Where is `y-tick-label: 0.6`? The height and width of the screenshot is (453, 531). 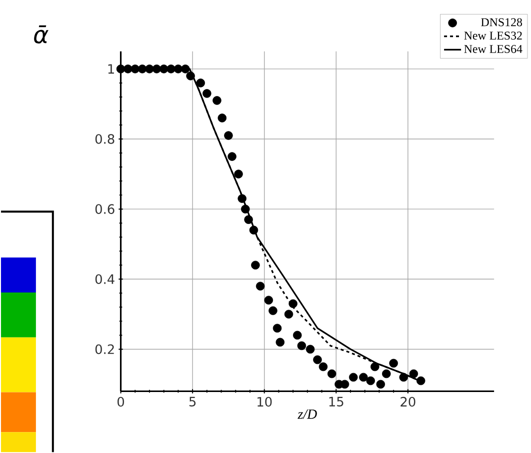 y-tick-label: 0.6 is located at coordinates (104, 209).